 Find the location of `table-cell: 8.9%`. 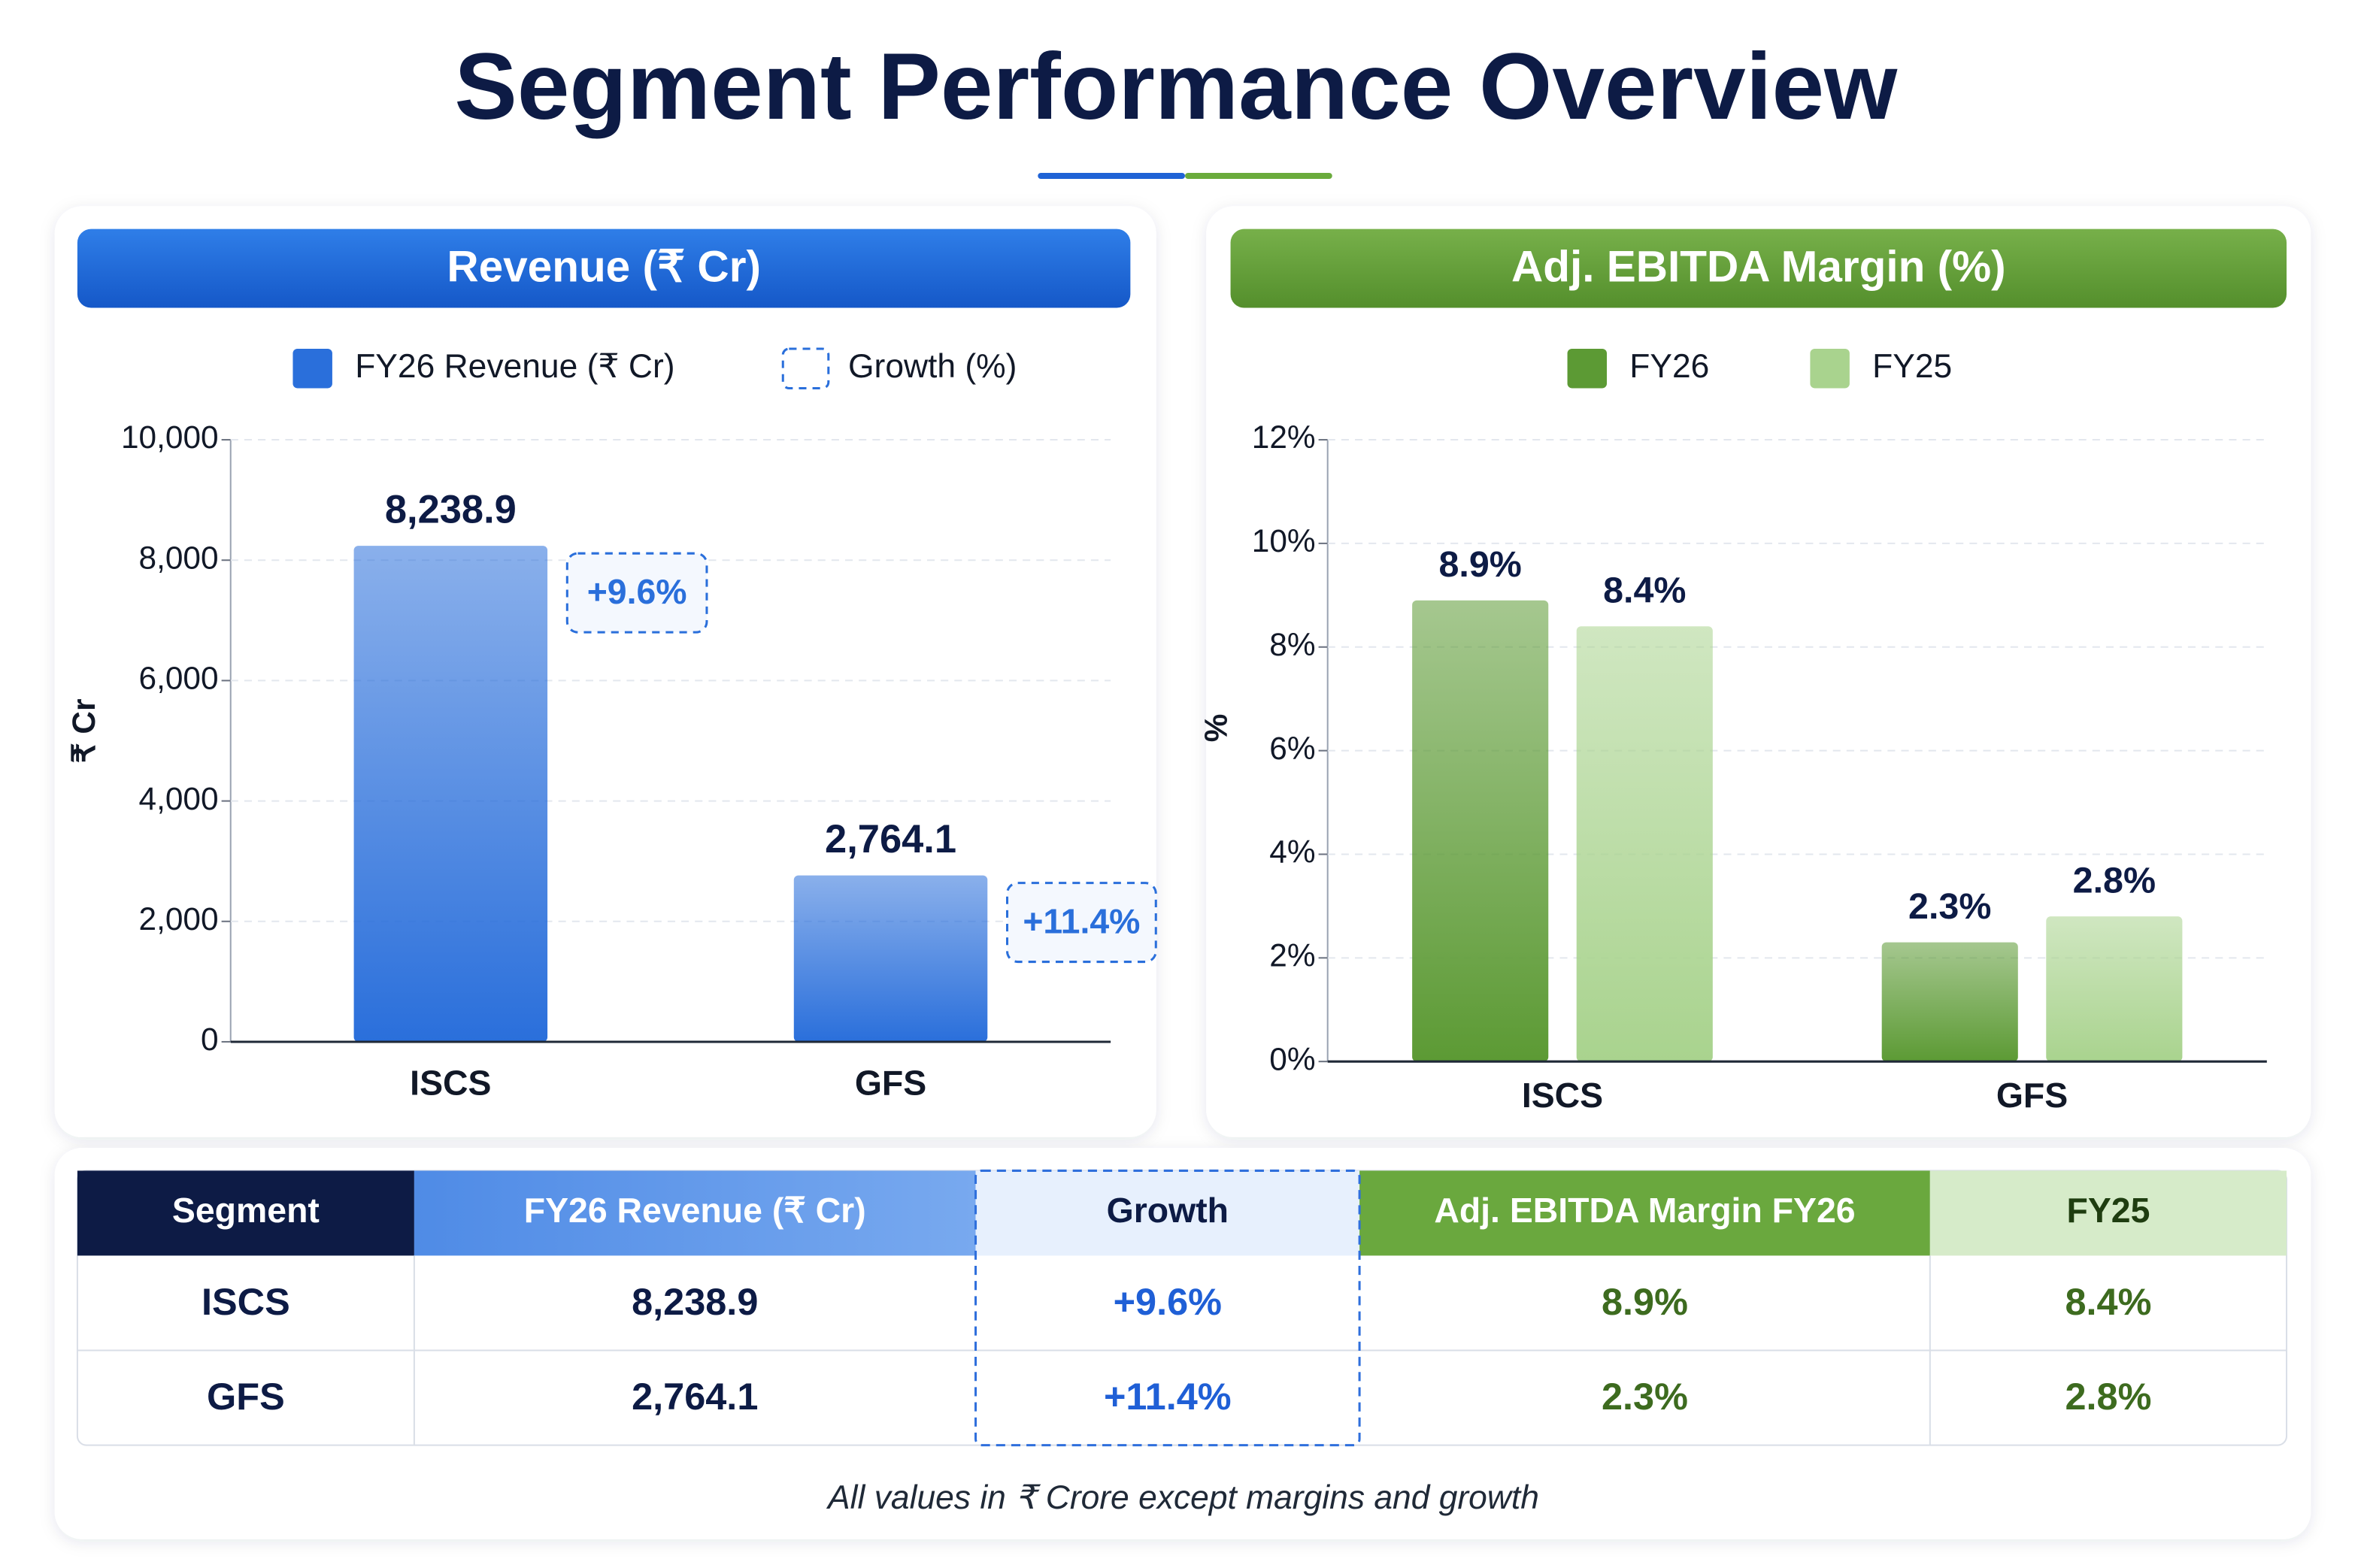

table-cell: 8.9% is located at coordinates (1645, 1301).